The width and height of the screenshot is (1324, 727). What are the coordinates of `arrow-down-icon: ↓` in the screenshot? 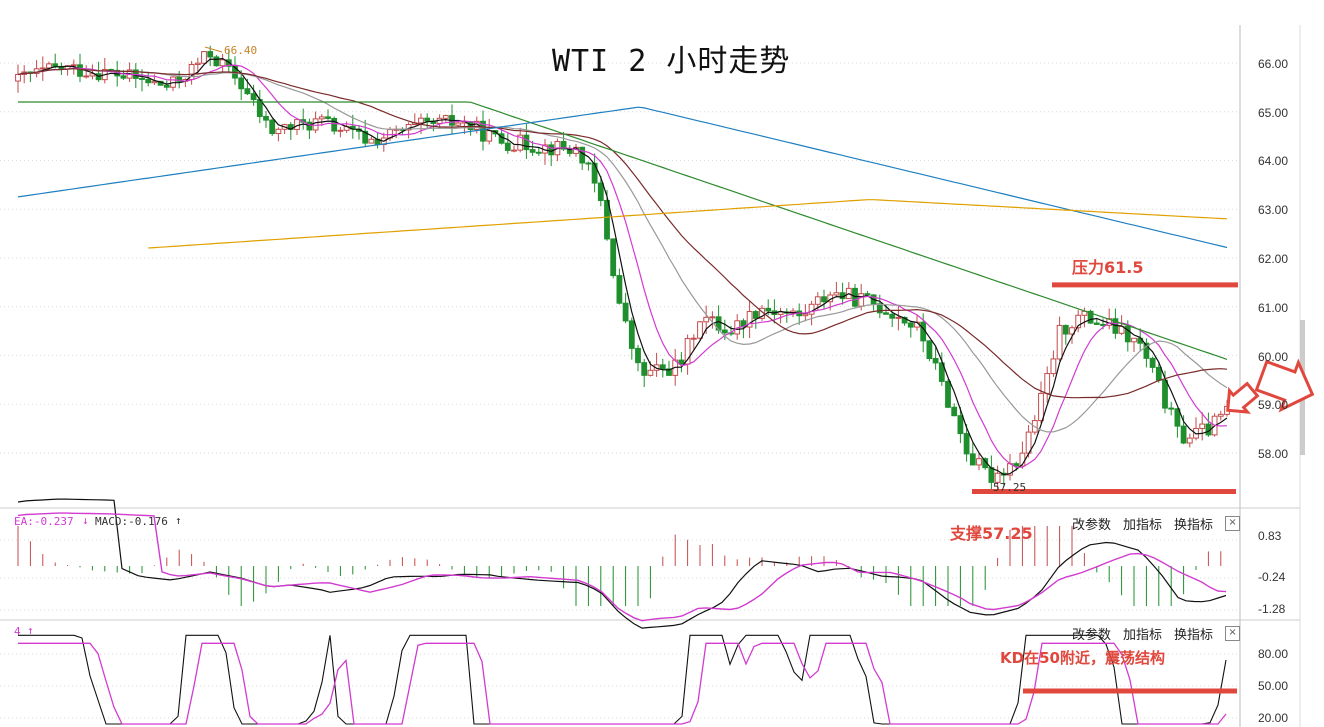 It's located at (85, 520).